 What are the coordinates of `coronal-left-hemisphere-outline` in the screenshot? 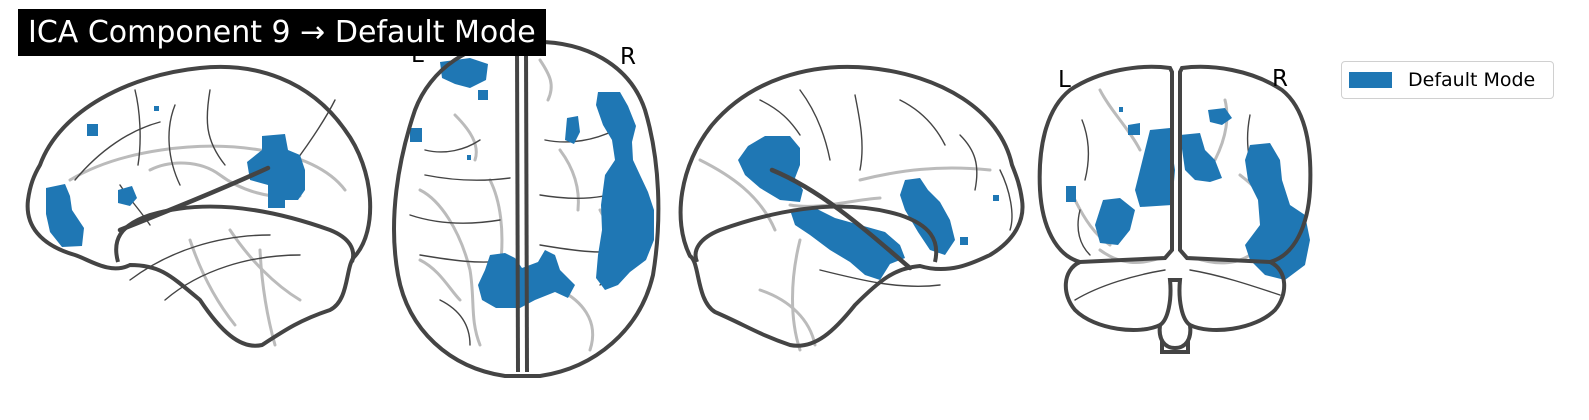 It's located at (1105, 164).